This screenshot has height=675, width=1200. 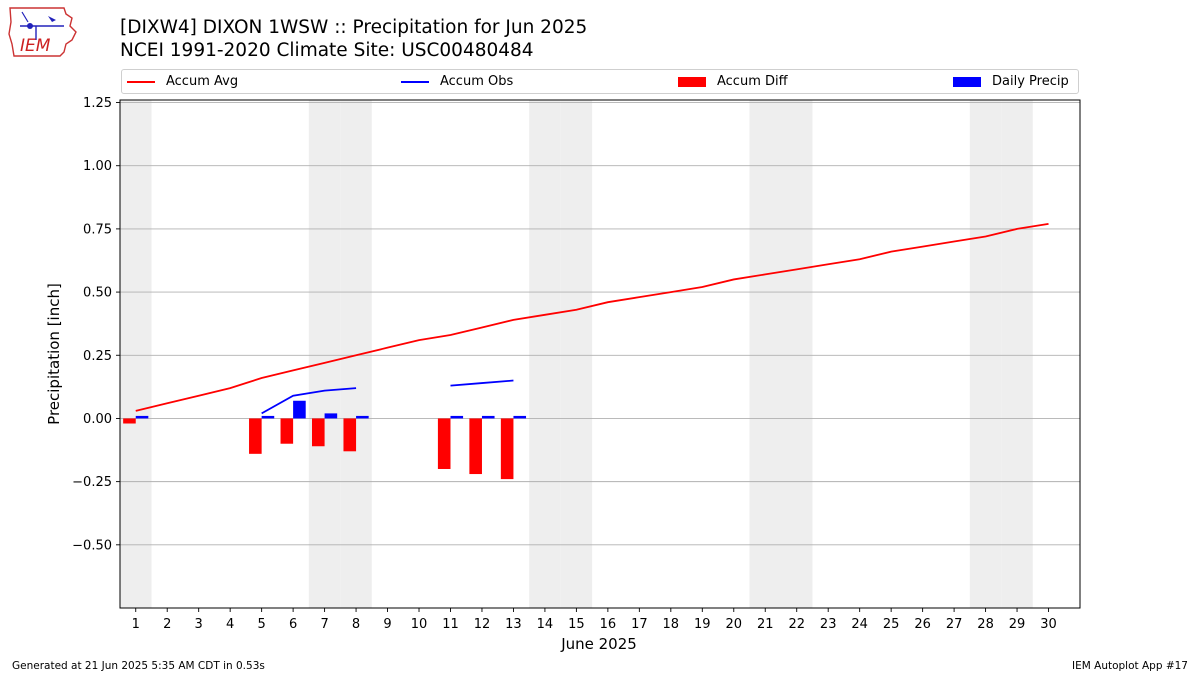 What do you see at coordinates (598, 644) in the screenshot?
I see `x-axis-label: June 2025` at bounding box center [598, 644].